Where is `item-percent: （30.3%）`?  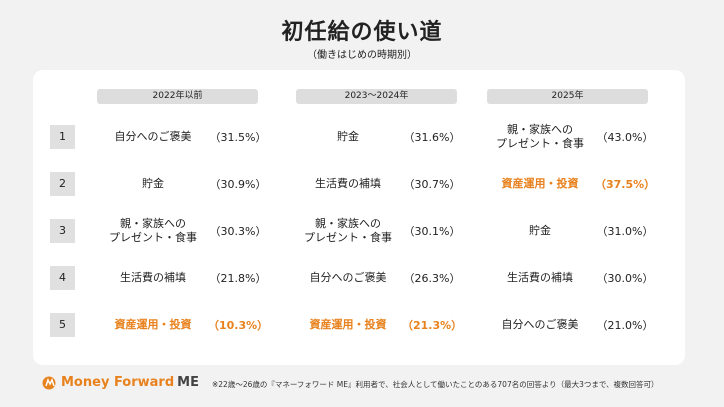 item-percent: （30.3%） is located at coordinates (238, 231).